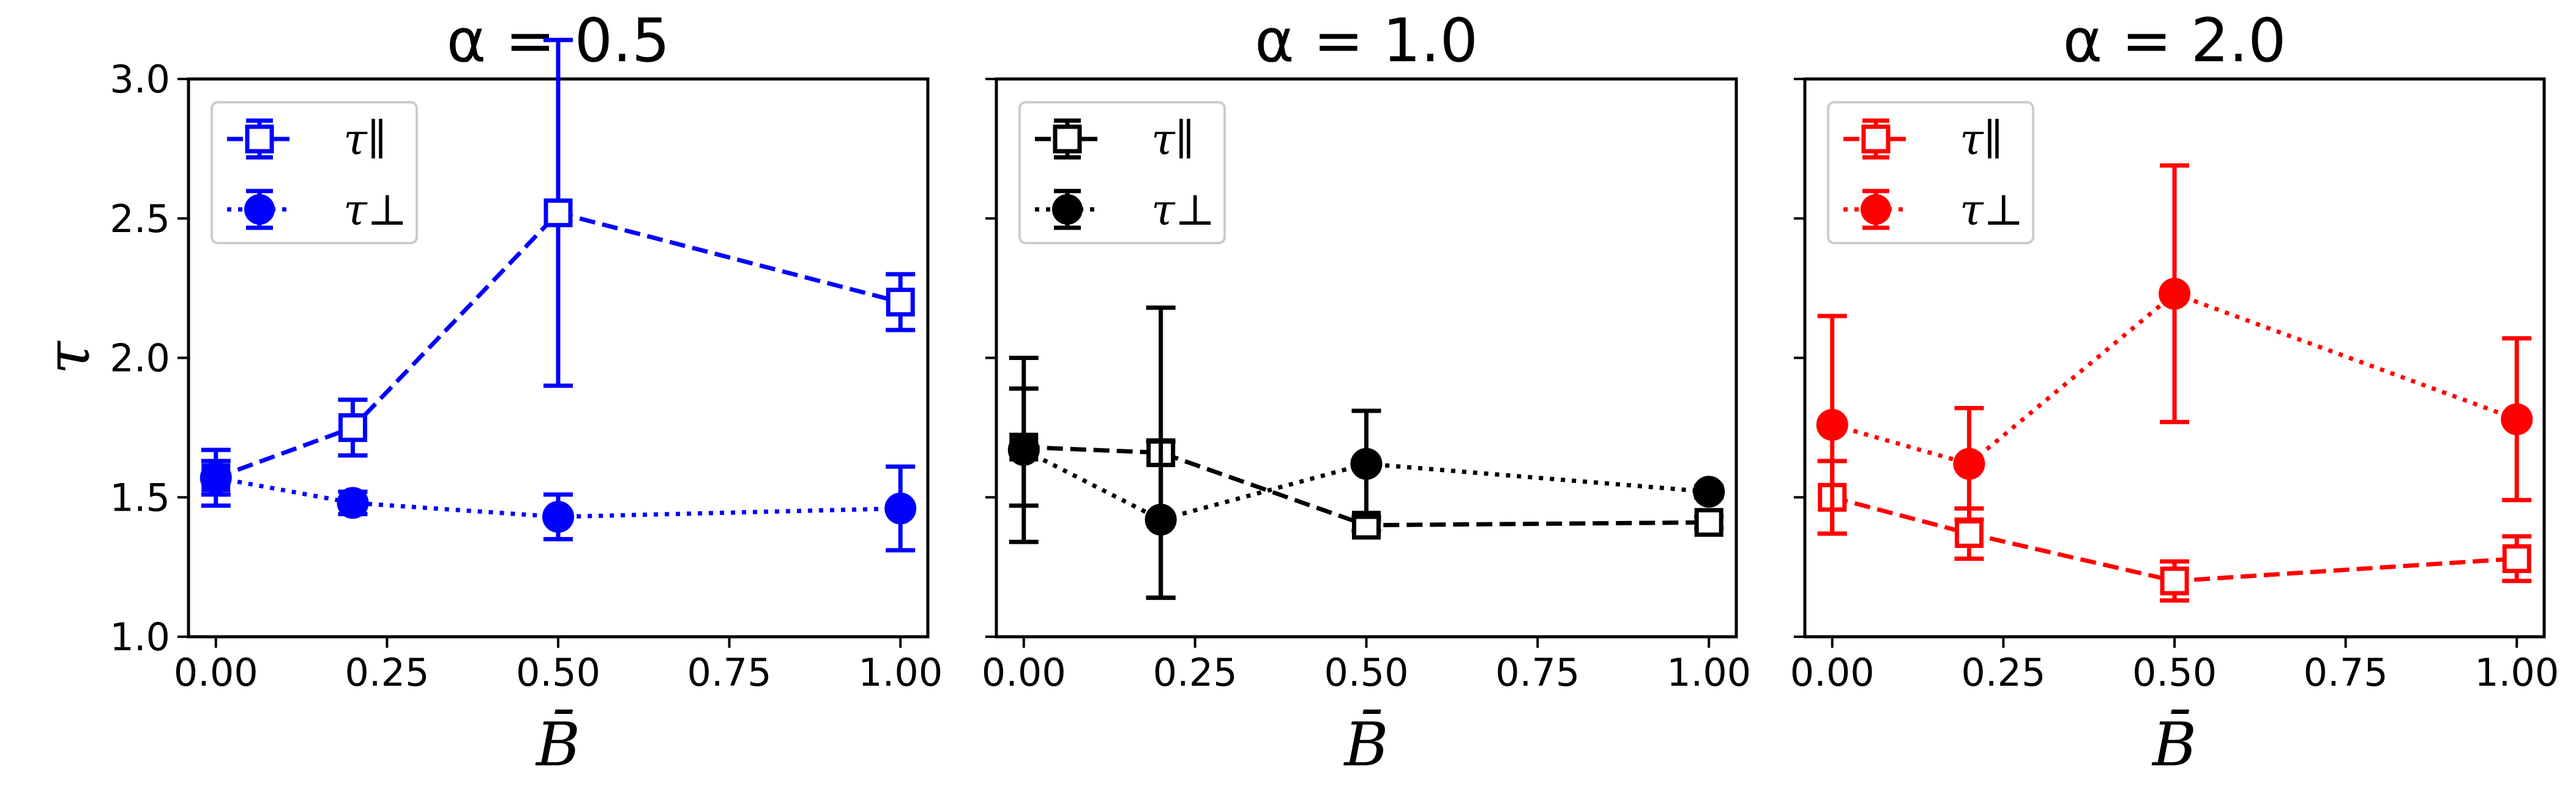 The width and height of the screenshot is (2576, 799). I want to click on y-tick-label: 3.0, so click(140, 79).